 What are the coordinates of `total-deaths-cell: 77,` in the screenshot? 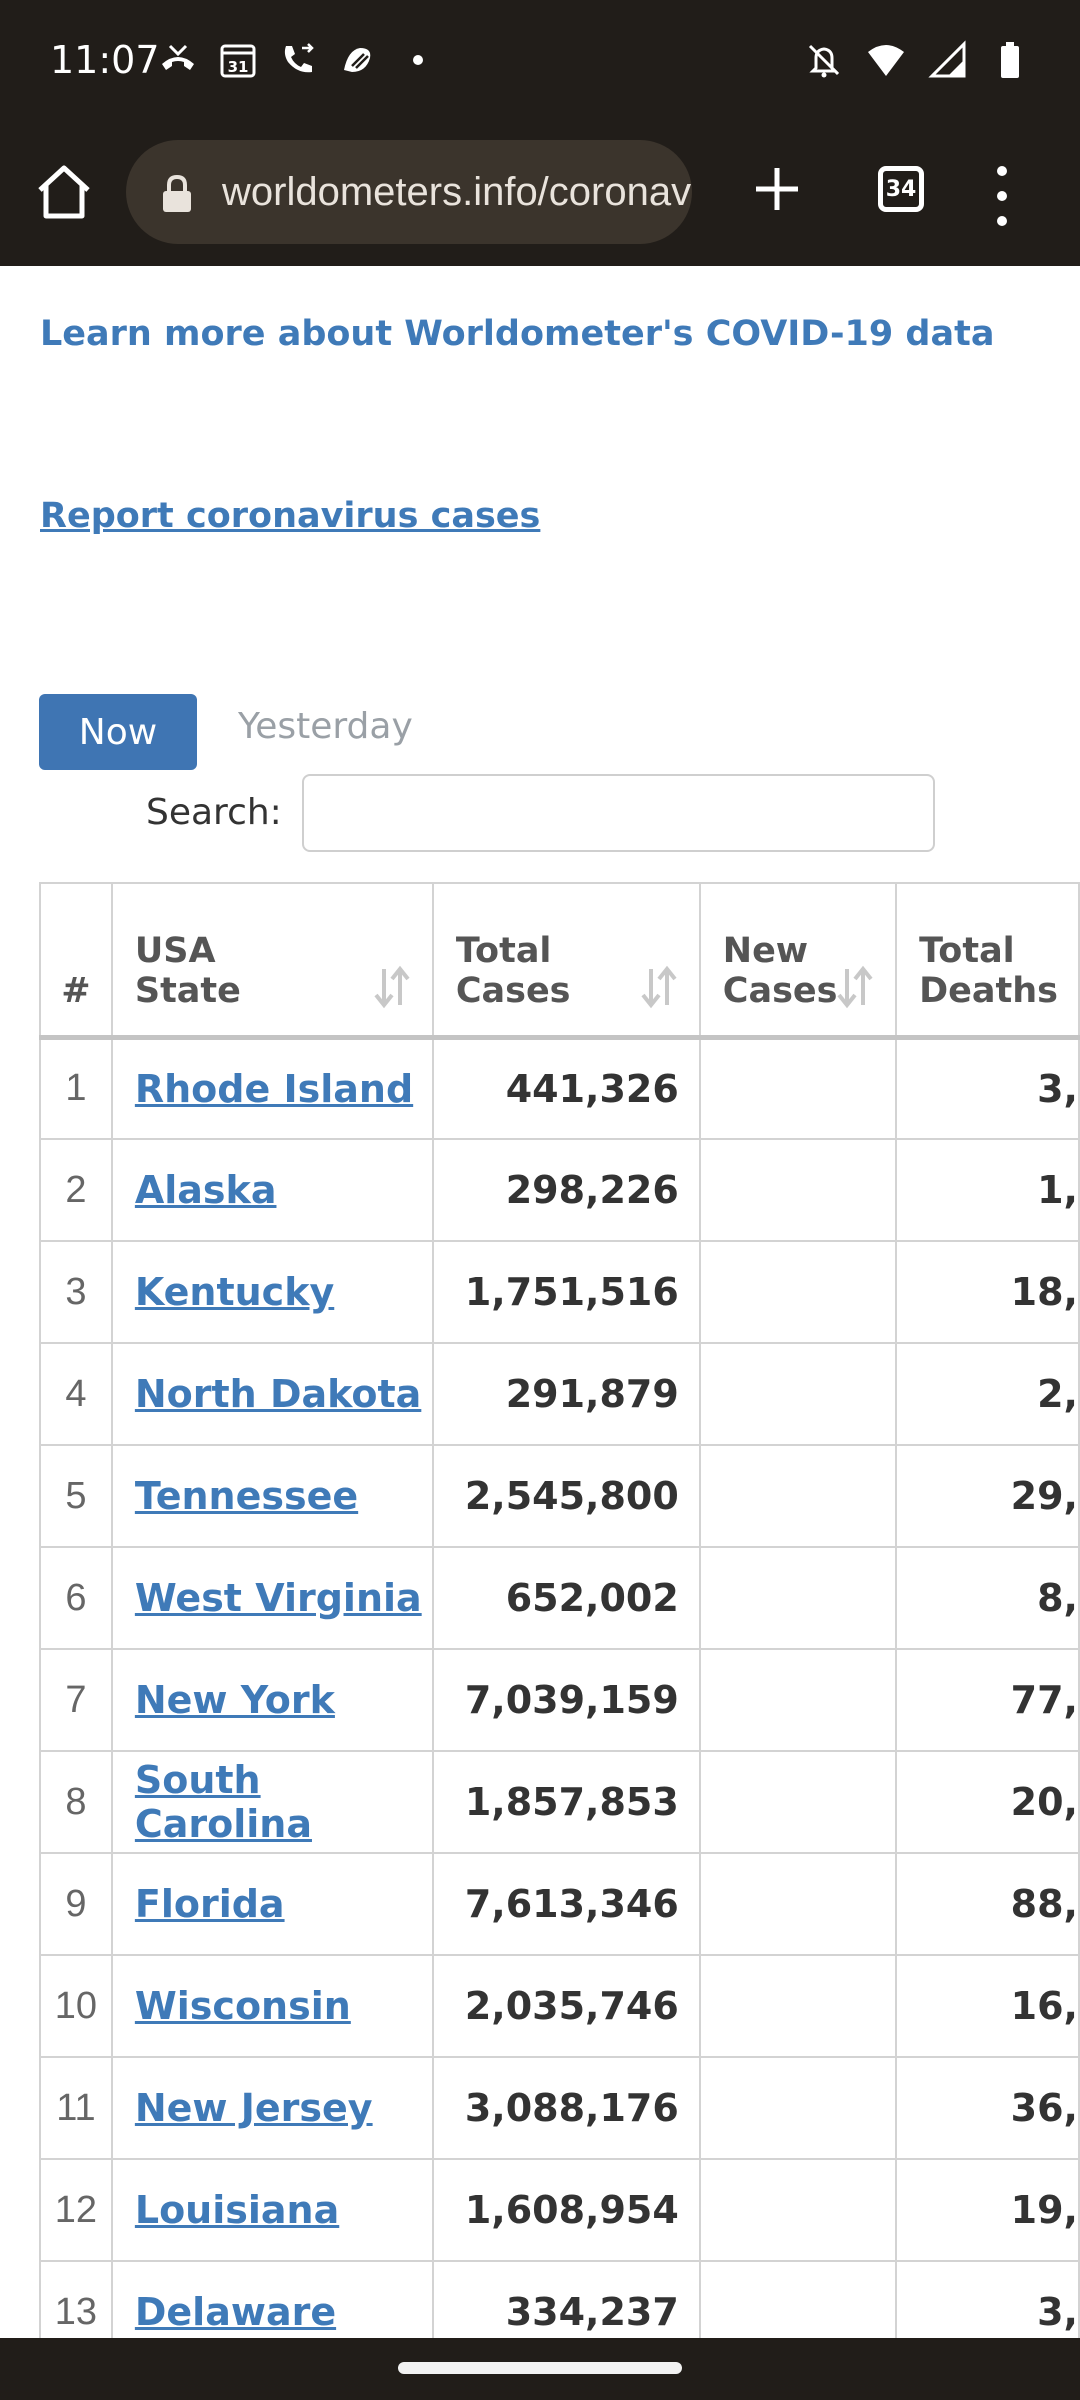 It's located at (987, 1700).